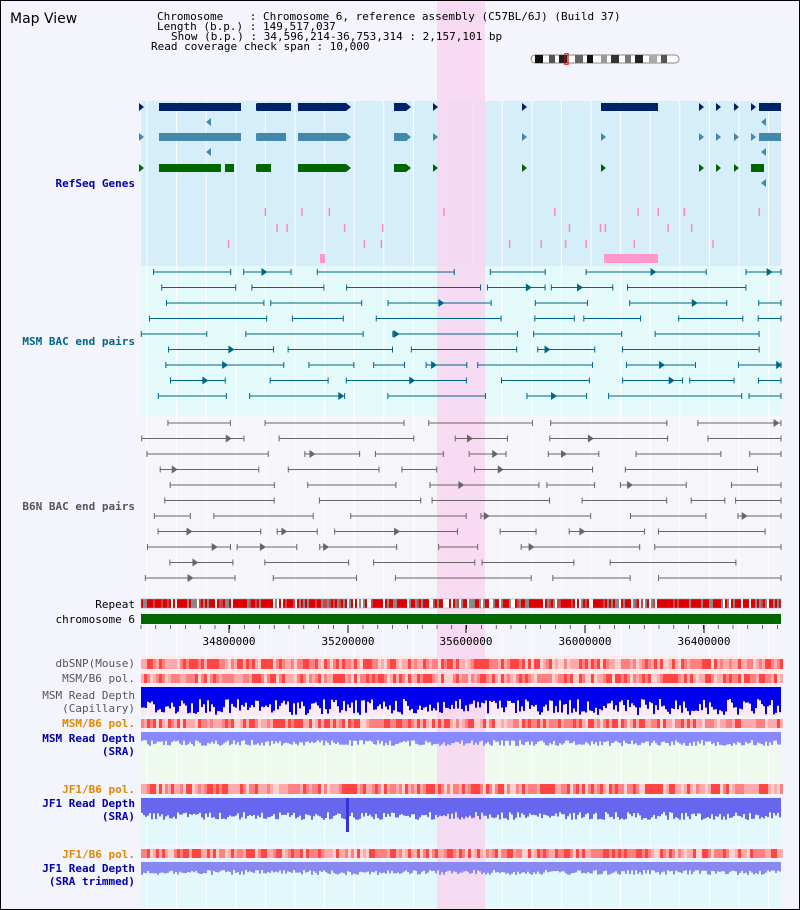 The image size is (800, 910). Describe the element at coordinates (88, 695) in the screenshot. I see `msm-read-depth-capillary-label: MSM Read Depth` at that location.